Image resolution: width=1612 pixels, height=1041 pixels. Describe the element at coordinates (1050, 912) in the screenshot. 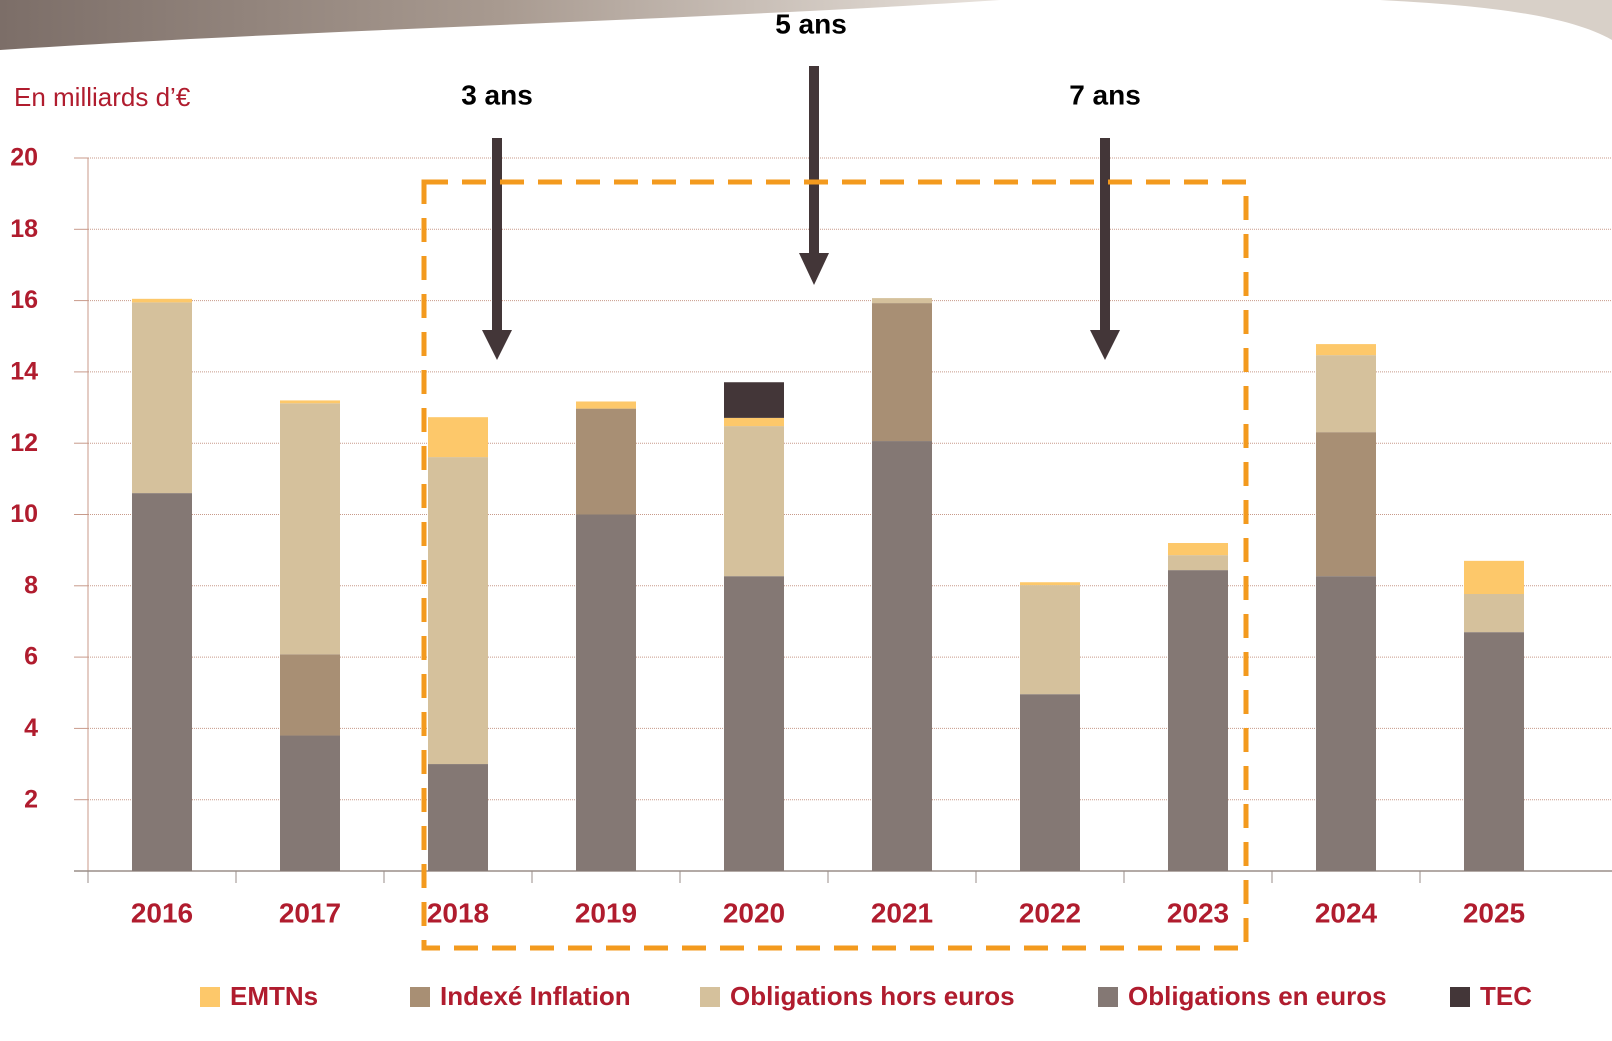

I see `x-tick-label: 2022` at that location.